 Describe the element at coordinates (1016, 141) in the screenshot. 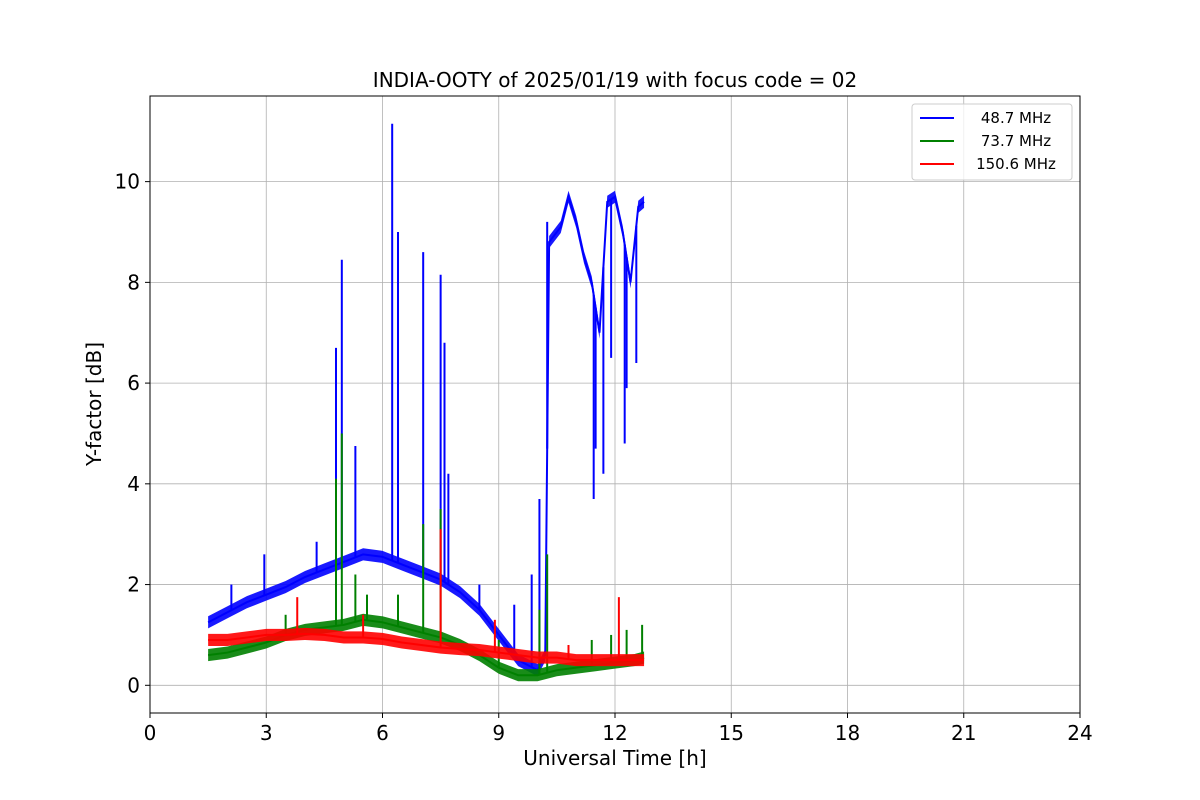

I see `legend-label: 73.7 MHz` at that location.